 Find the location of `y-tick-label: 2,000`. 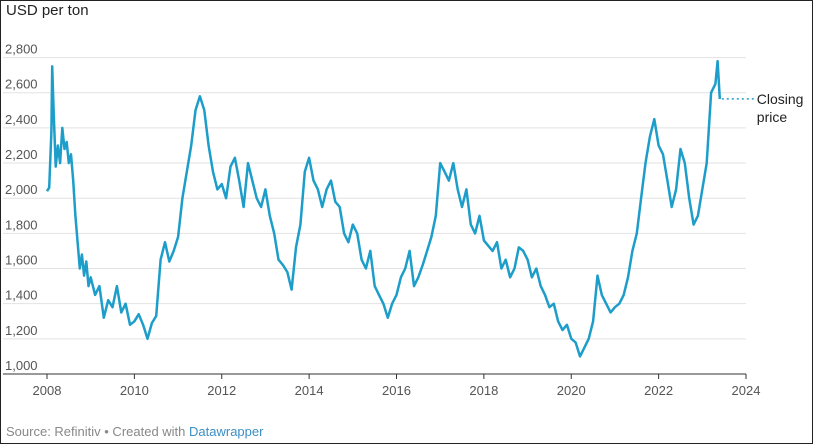

y-tick-label: 2,000 is located at coordinates (21, 189).